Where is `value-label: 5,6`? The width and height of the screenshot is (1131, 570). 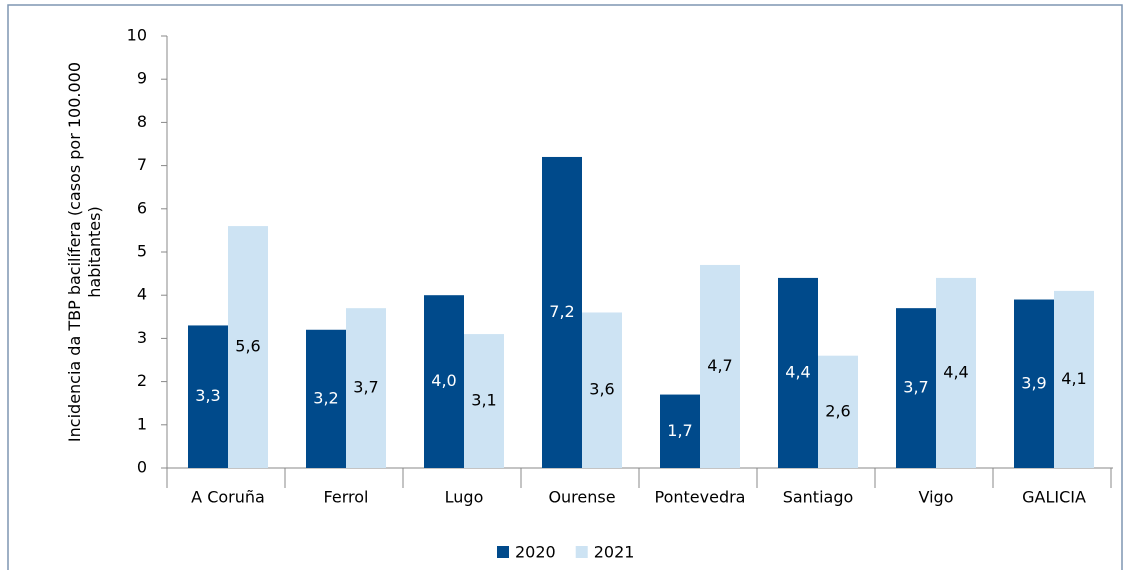 value-label: 5,6 is located at coordinates (247, 346).